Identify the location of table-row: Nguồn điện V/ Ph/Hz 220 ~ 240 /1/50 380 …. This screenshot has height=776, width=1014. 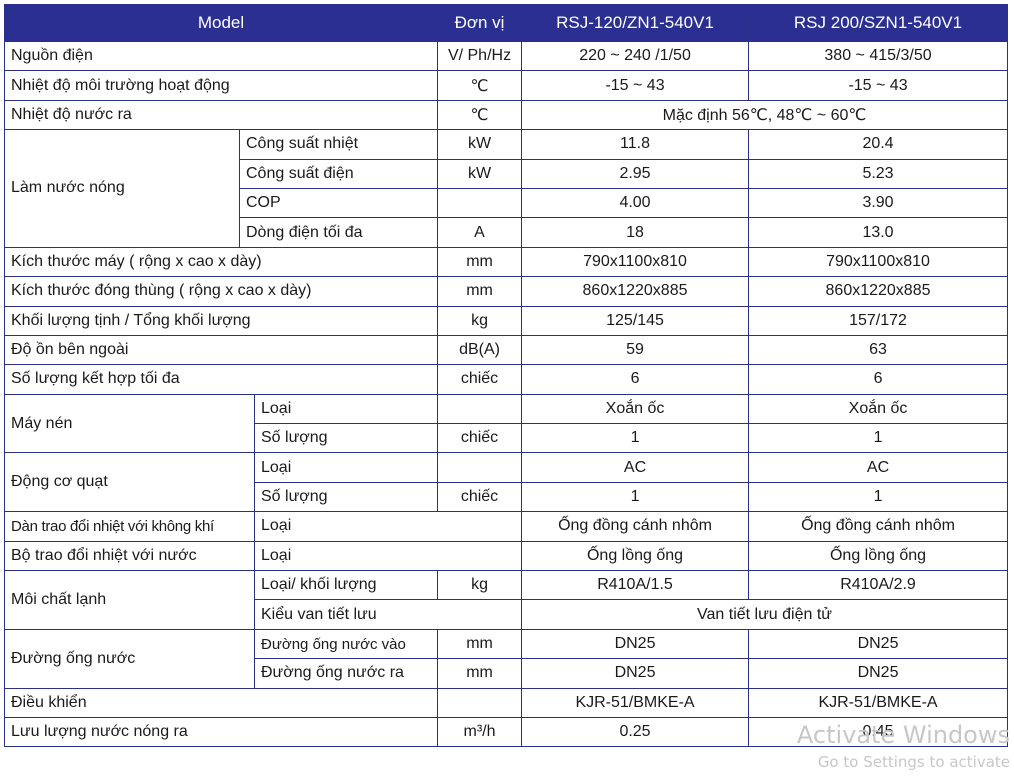
(506, 56).